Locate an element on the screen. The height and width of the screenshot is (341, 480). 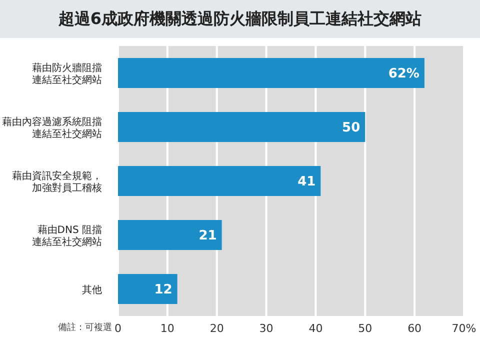
y-tick-label: 藉由內容過濾系統阻擋連結至社交網站 is located at coordinates (52, 128).